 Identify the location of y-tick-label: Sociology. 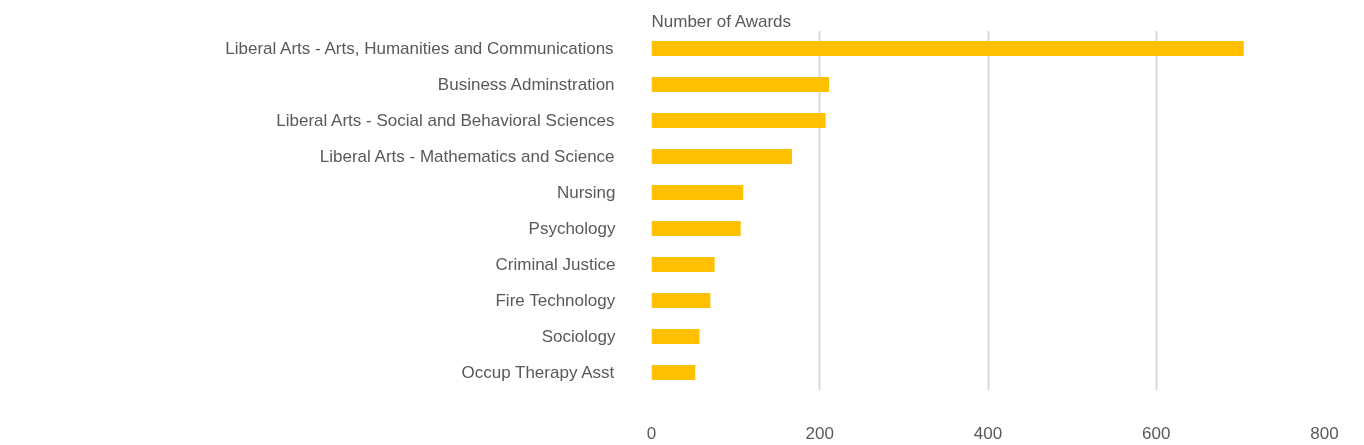
(578, 336).